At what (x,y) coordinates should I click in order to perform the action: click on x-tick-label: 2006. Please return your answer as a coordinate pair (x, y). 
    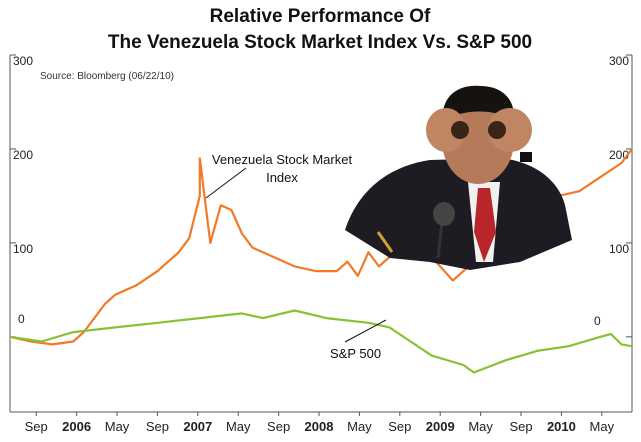
    Looking at the image, I should click on (76, 426).